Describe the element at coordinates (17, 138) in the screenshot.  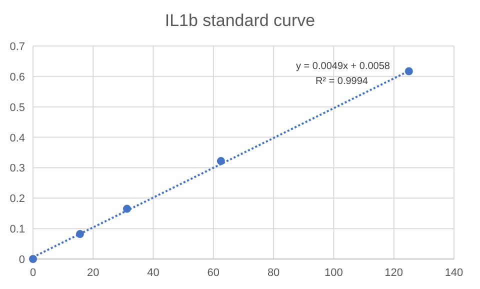
I see `y-tick-label: 0.4` at that location.